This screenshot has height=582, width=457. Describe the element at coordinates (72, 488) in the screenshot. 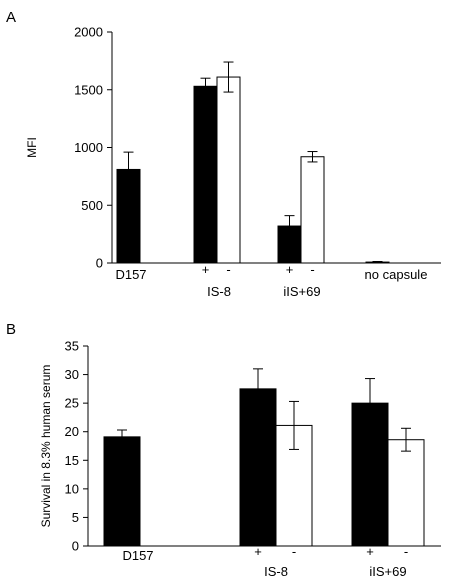

I see `y-tick-label: 10` at that location.